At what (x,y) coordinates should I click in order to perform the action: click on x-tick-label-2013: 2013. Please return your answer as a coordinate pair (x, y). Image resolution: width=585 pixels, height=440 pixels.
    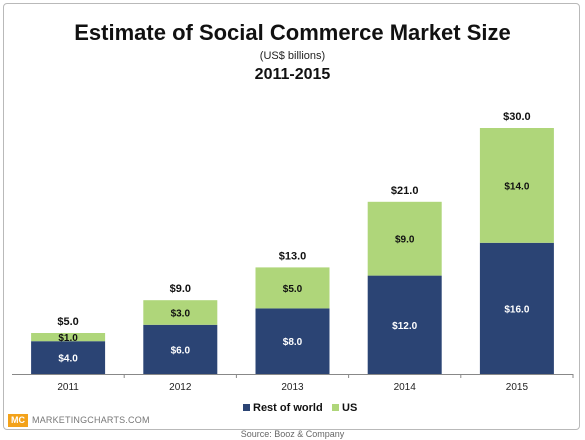
    Looking at the image, I should click on (292, 387).